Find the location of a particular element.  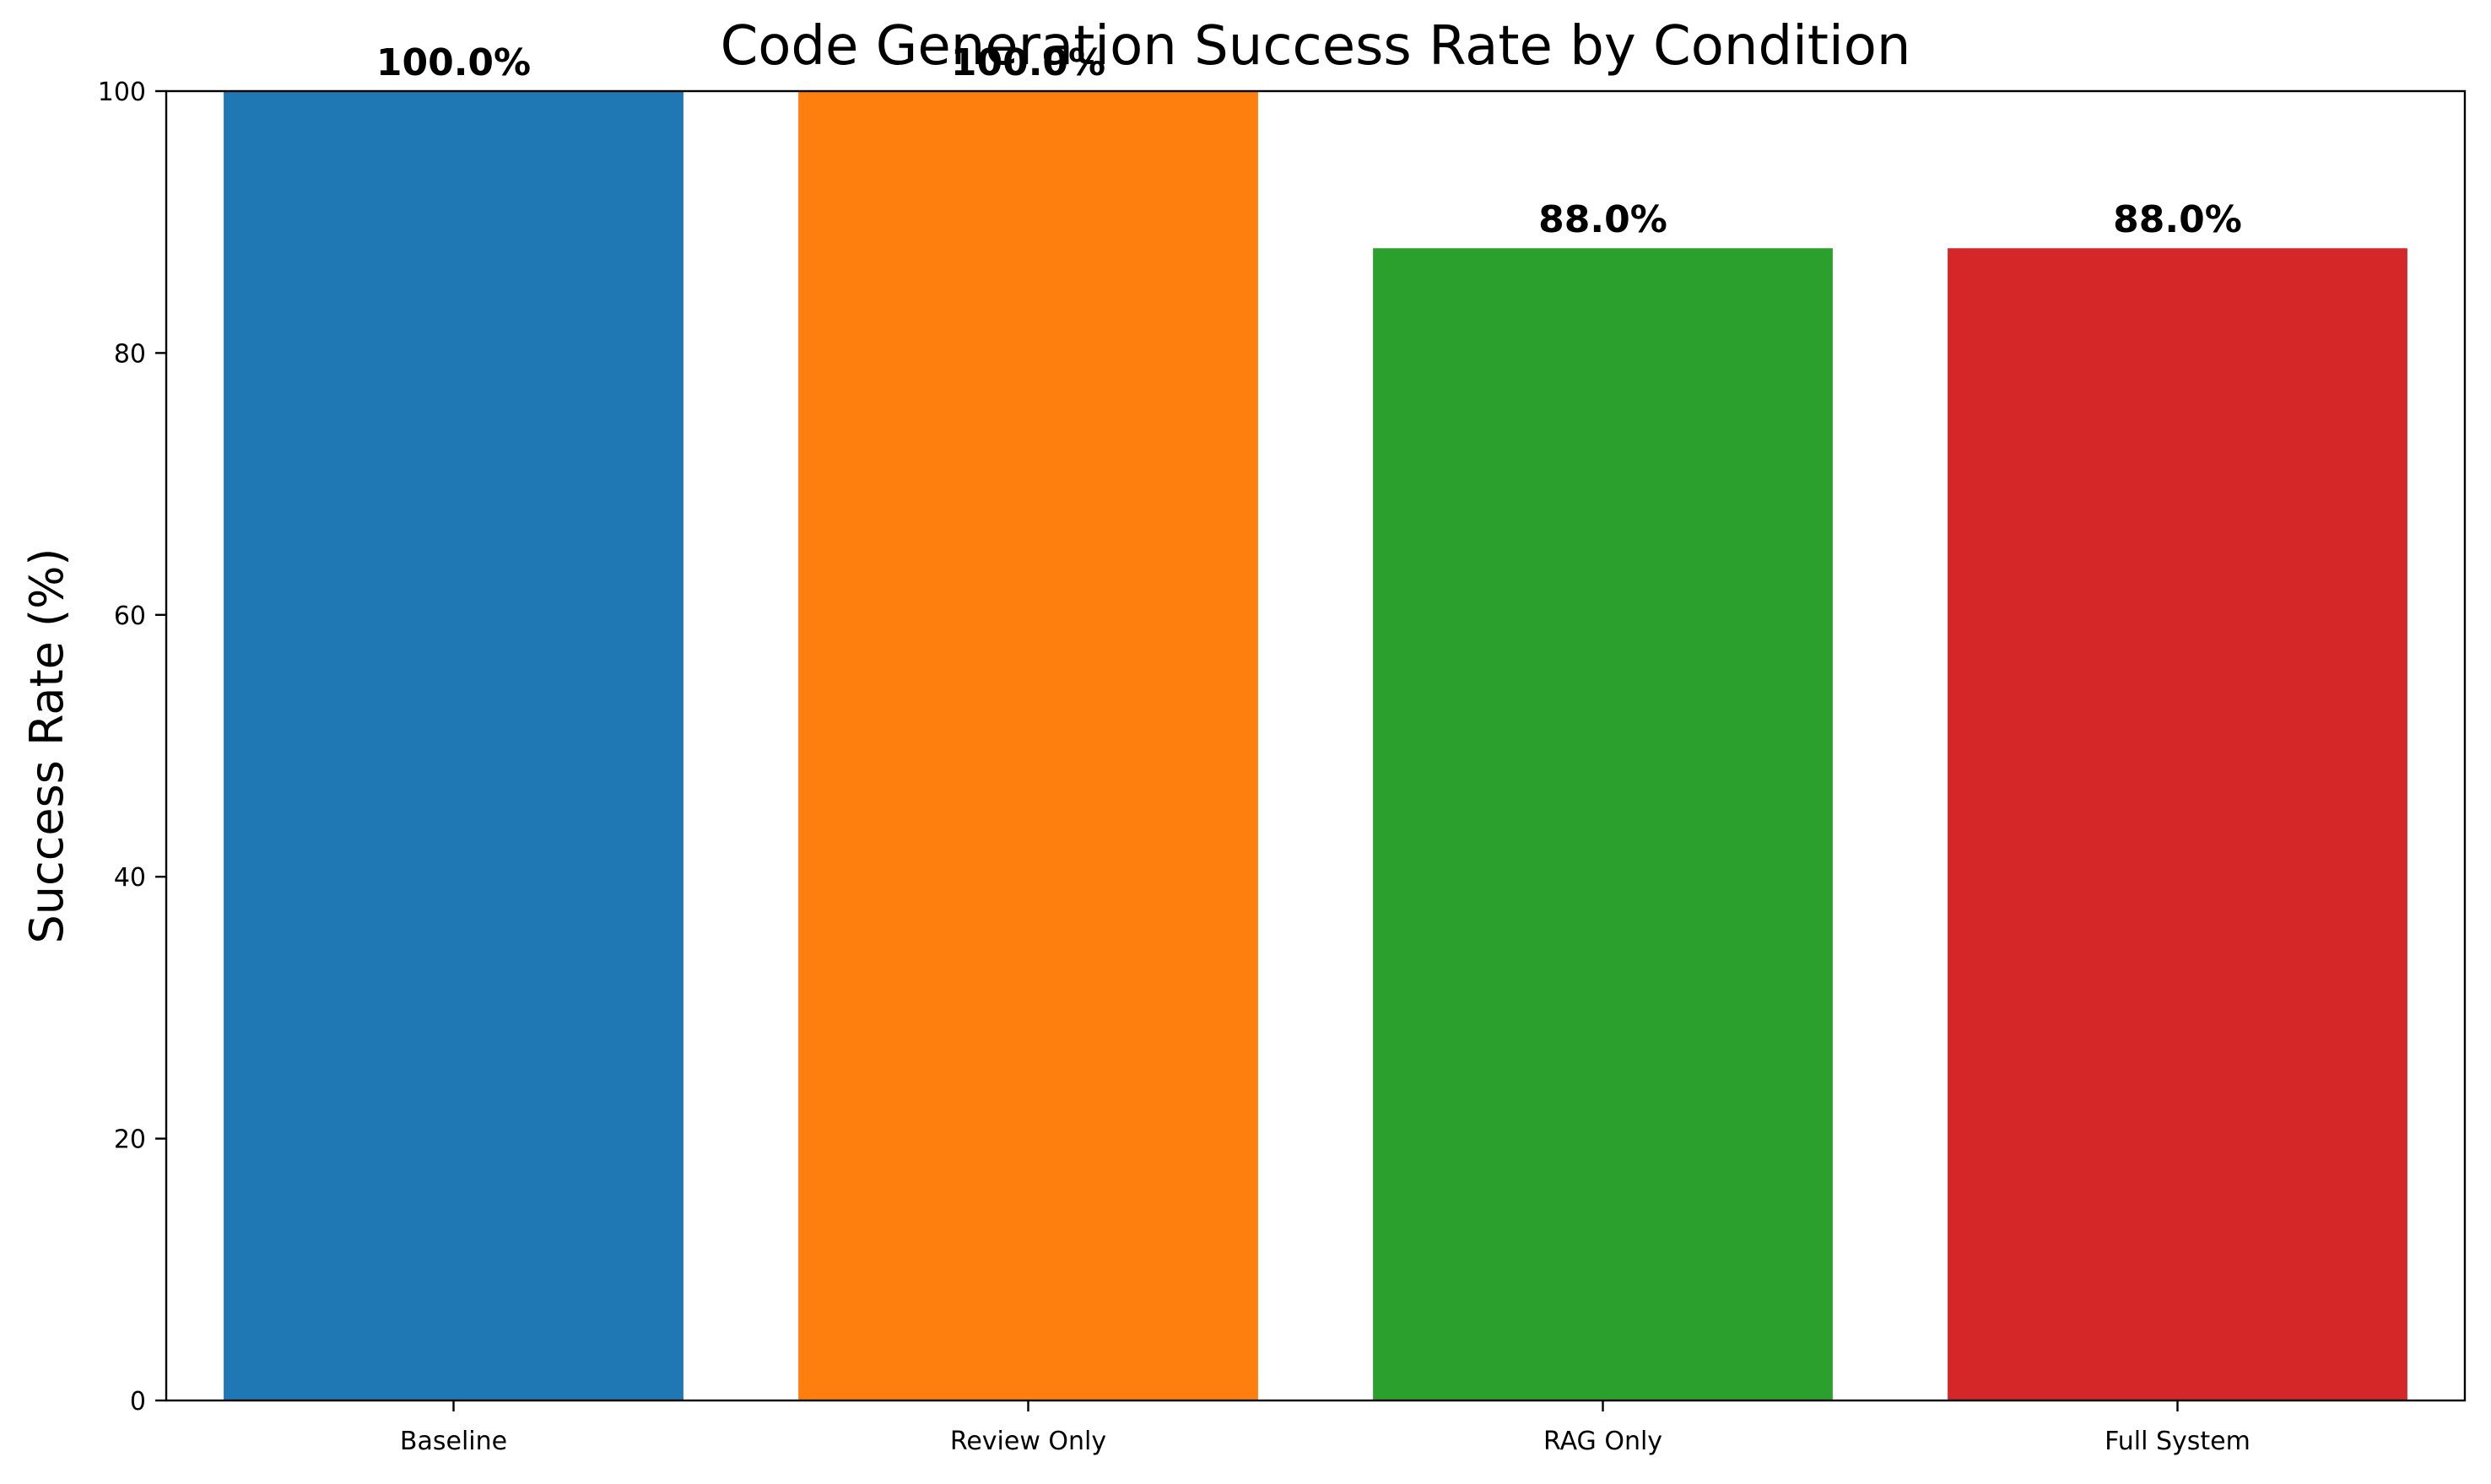

y-axis-label: Success Rate (%) is located at coordinates (47, 746).